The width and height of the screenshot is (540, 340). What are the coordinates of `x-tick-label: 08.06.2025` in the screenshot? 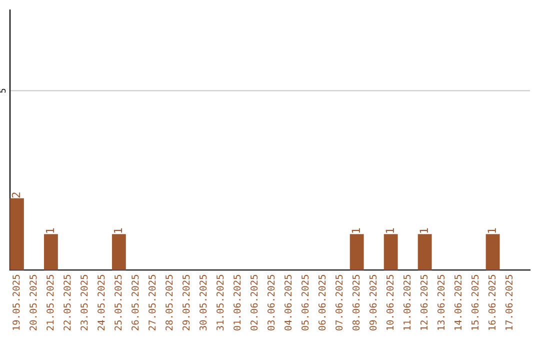 It's located at (356, 302).